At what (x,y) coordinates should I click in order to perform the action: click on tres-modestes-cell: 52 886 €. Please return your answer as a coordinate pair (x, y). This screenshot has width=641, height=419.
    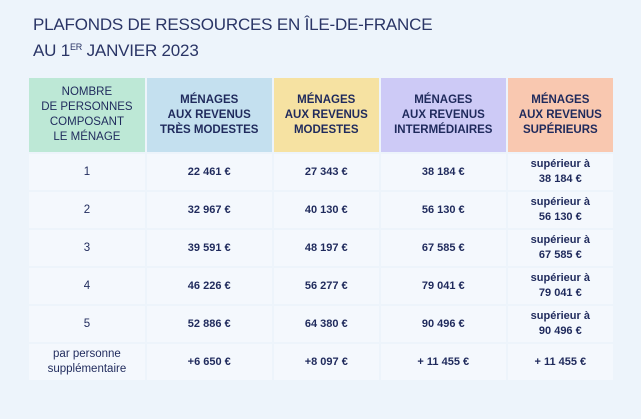
    Looking at the image, I should click on (209, 324).